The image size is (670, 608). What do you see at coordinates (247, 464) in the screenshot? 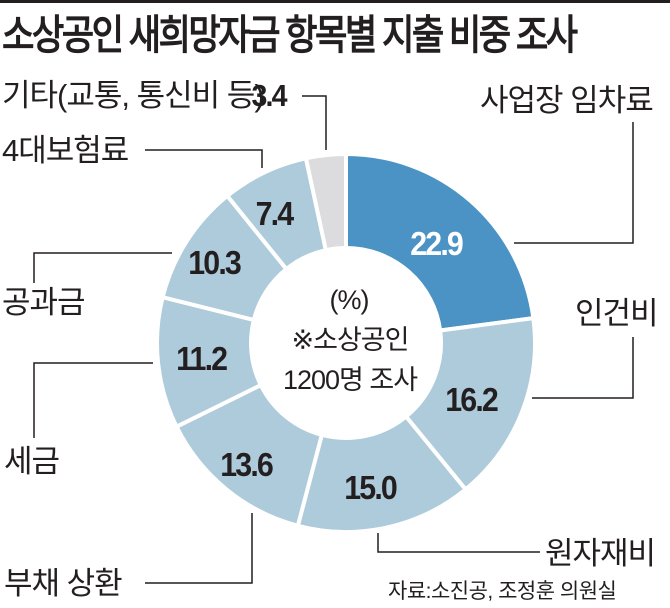
I see `value-debt: 13.6` at bounding box center [247, 464].